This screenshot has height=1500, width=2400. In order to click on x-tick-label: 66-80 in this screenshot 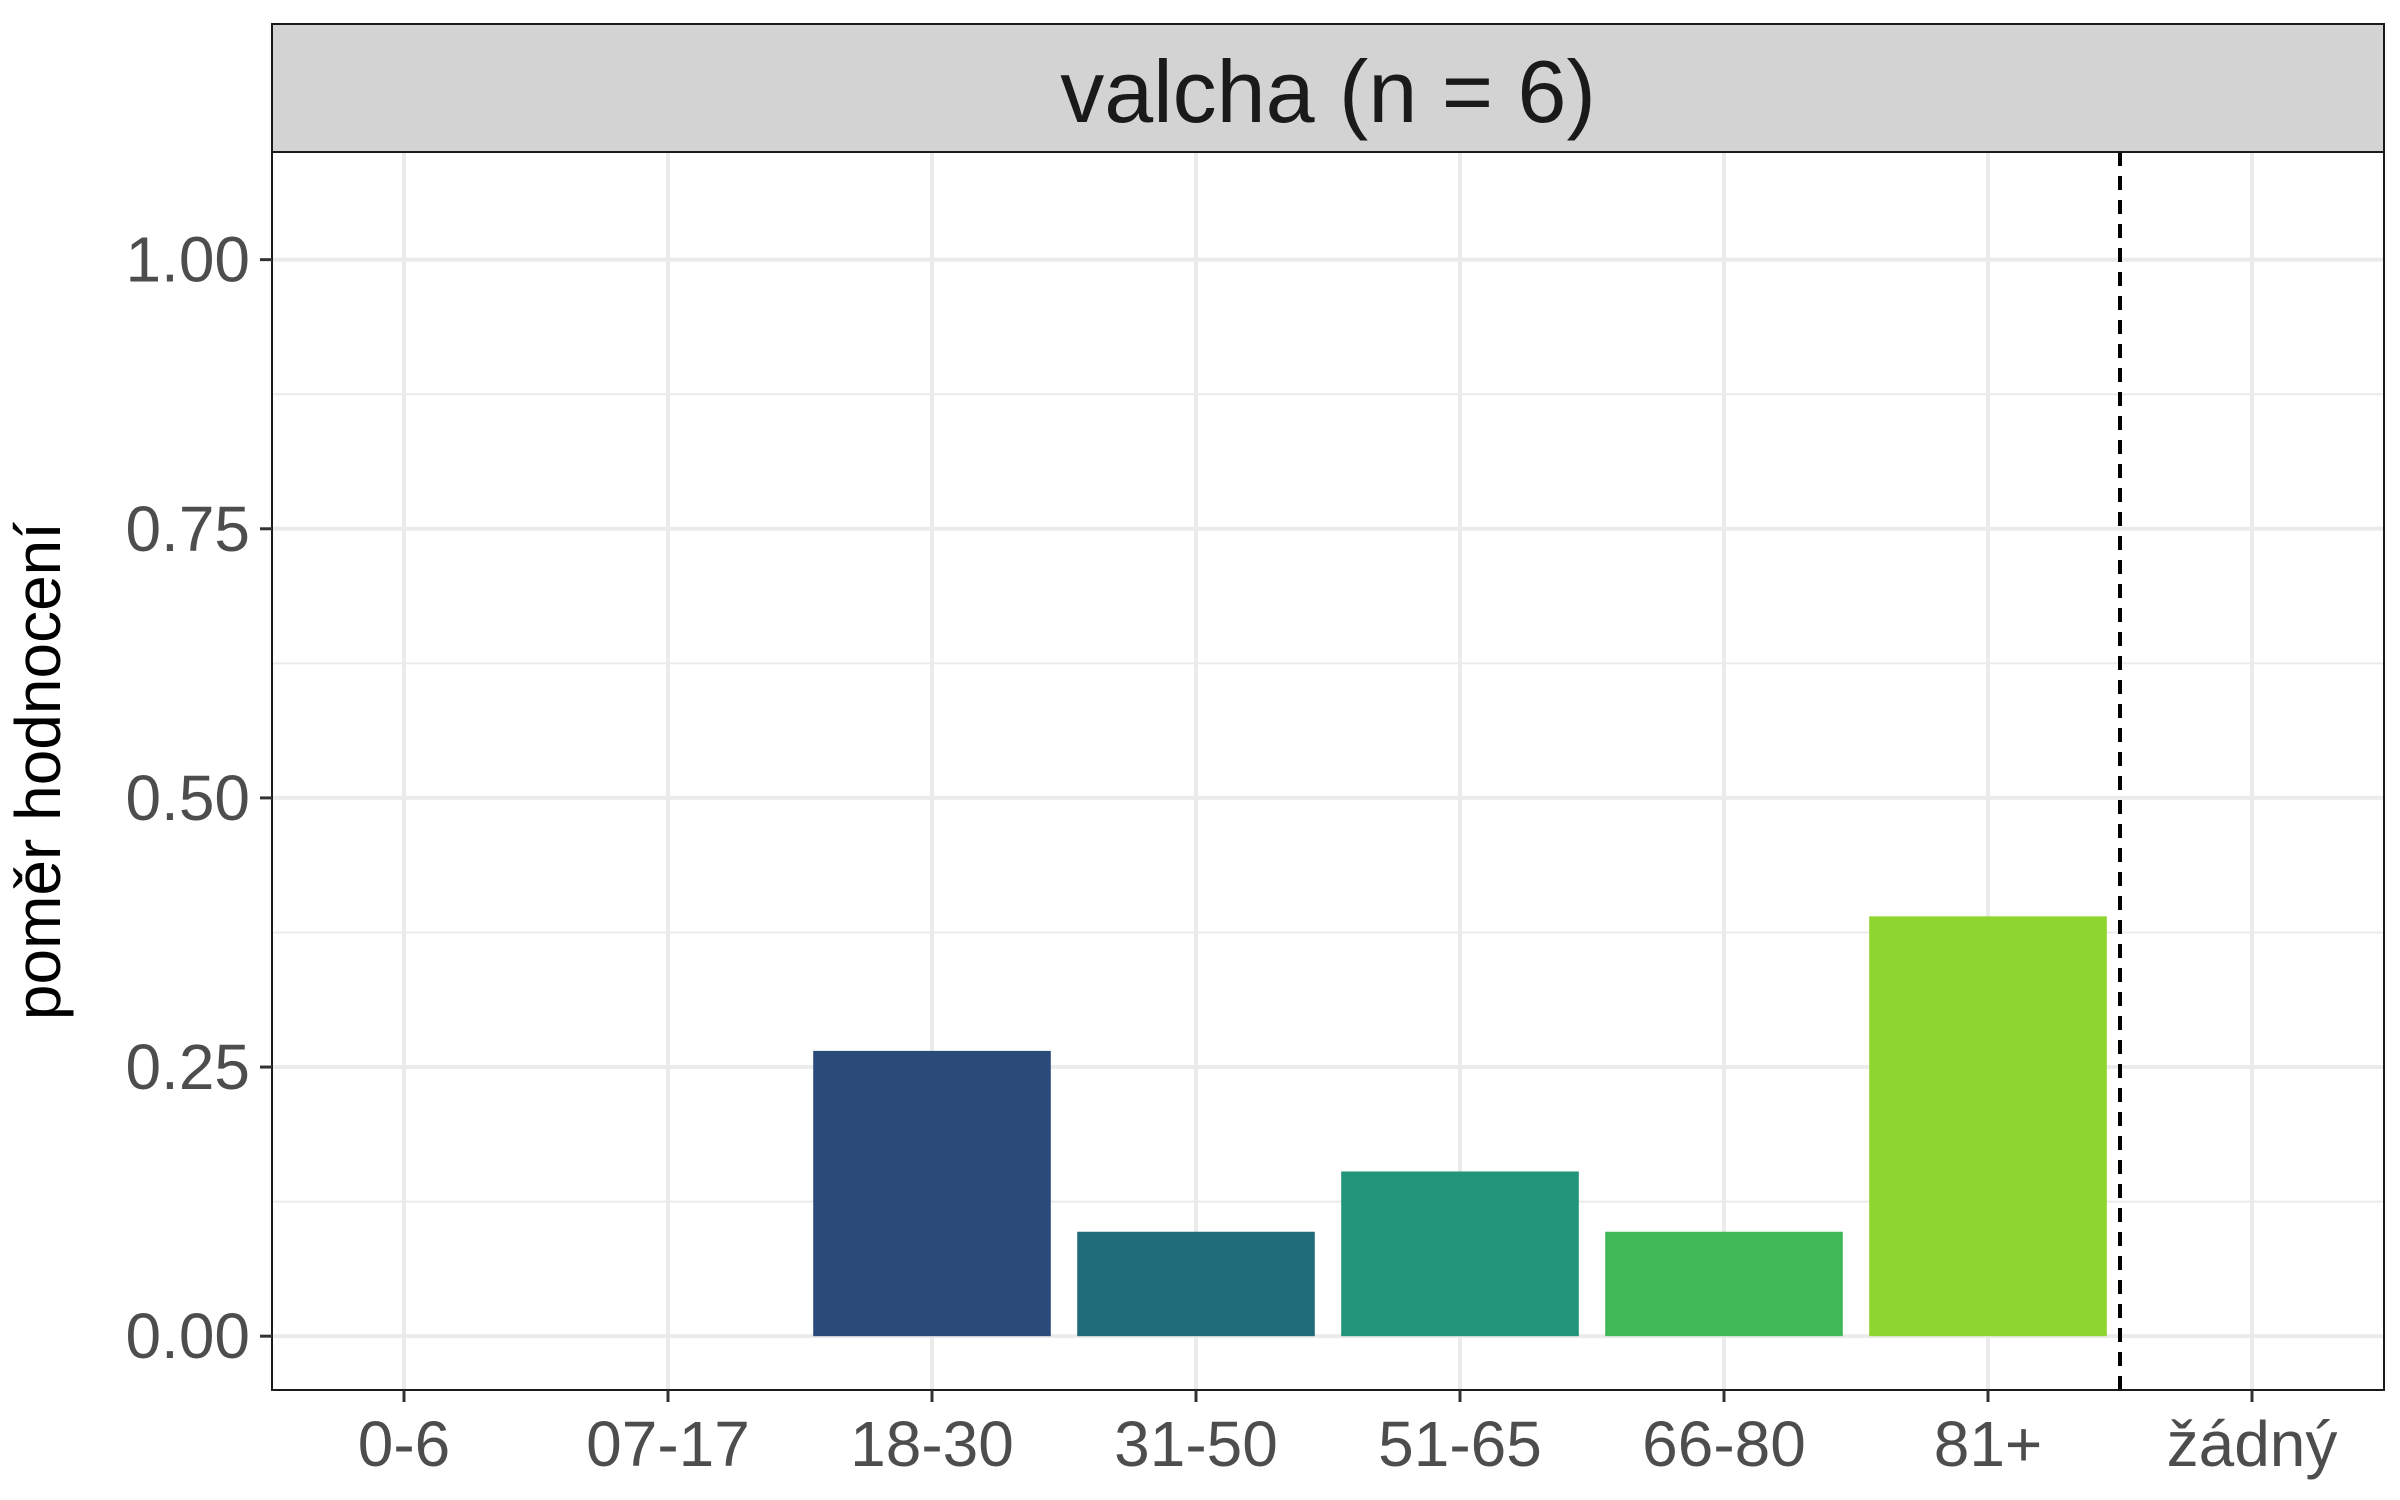, I will do `click(1724, 1444)`.